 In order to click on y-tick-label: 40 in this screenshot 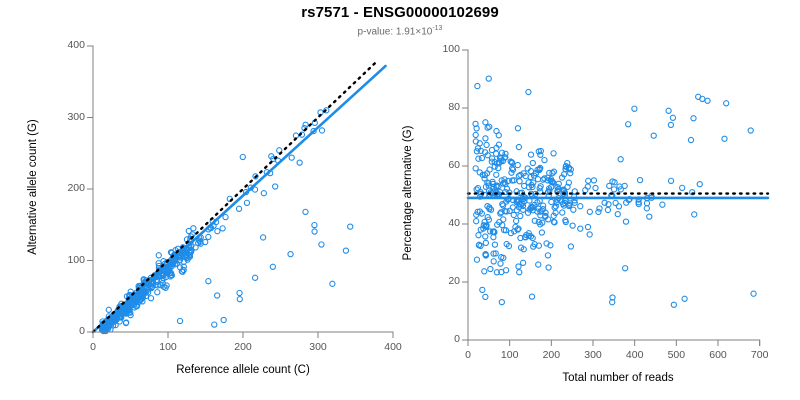, I will do `click(454, 223)`.